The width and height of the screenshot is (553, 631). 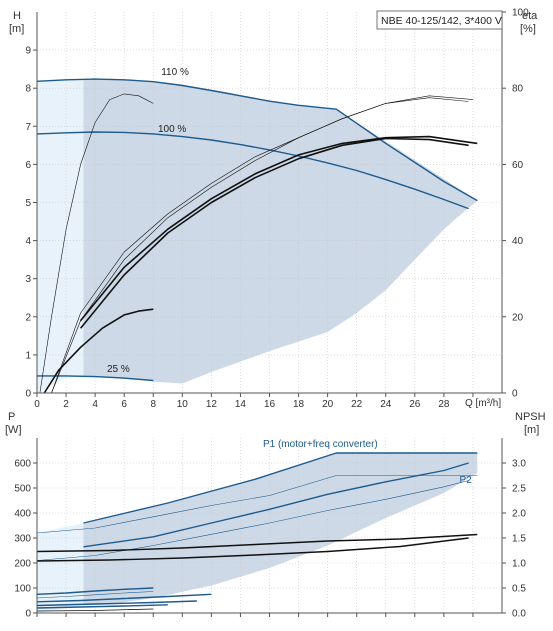 What do you see at coordinates (22, 589) in the screenshot?
I see `y-tick-label: 100` at bounding box center [22, 589].